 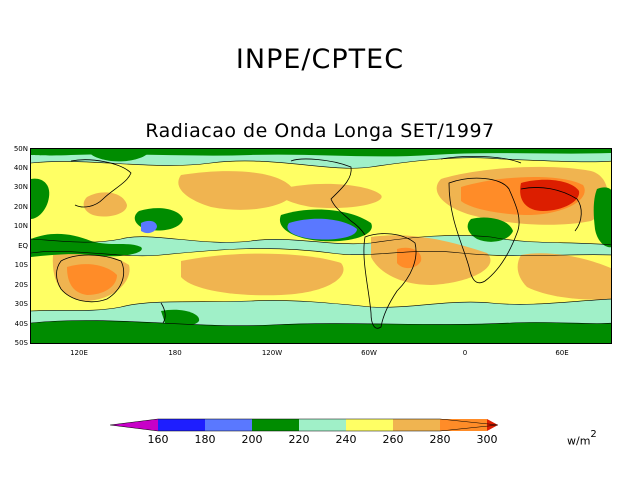 I want to click on lon-label: 180, so click(x=175, y=353).